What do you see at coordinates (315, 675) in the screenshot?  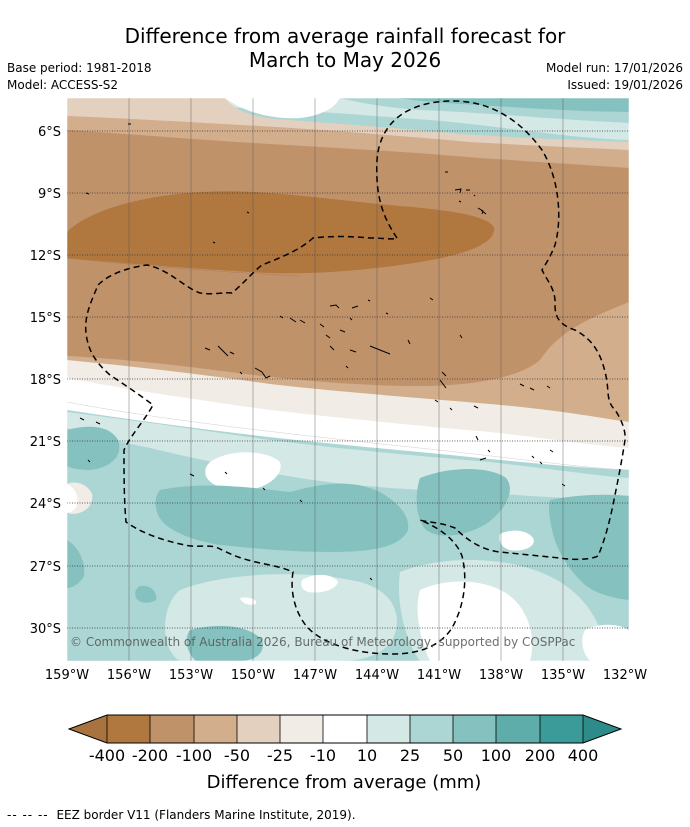 I see `lon-label: 147°W` at bounding box center [315, 675].